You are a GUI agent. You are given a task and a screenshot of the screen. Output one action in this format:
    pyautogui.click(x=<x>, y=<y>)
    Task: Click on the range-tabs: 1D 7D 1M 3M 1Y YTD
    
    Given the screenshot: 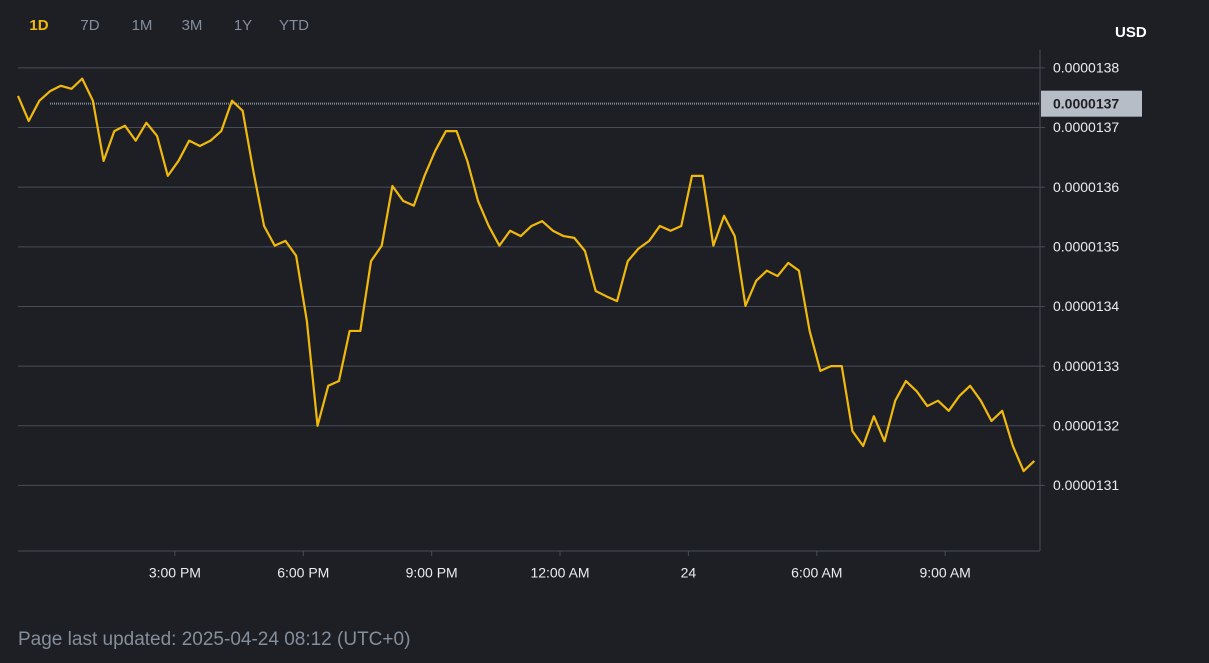 What is the action you would take?
    pyautogui.click(x=169, y=25)
    